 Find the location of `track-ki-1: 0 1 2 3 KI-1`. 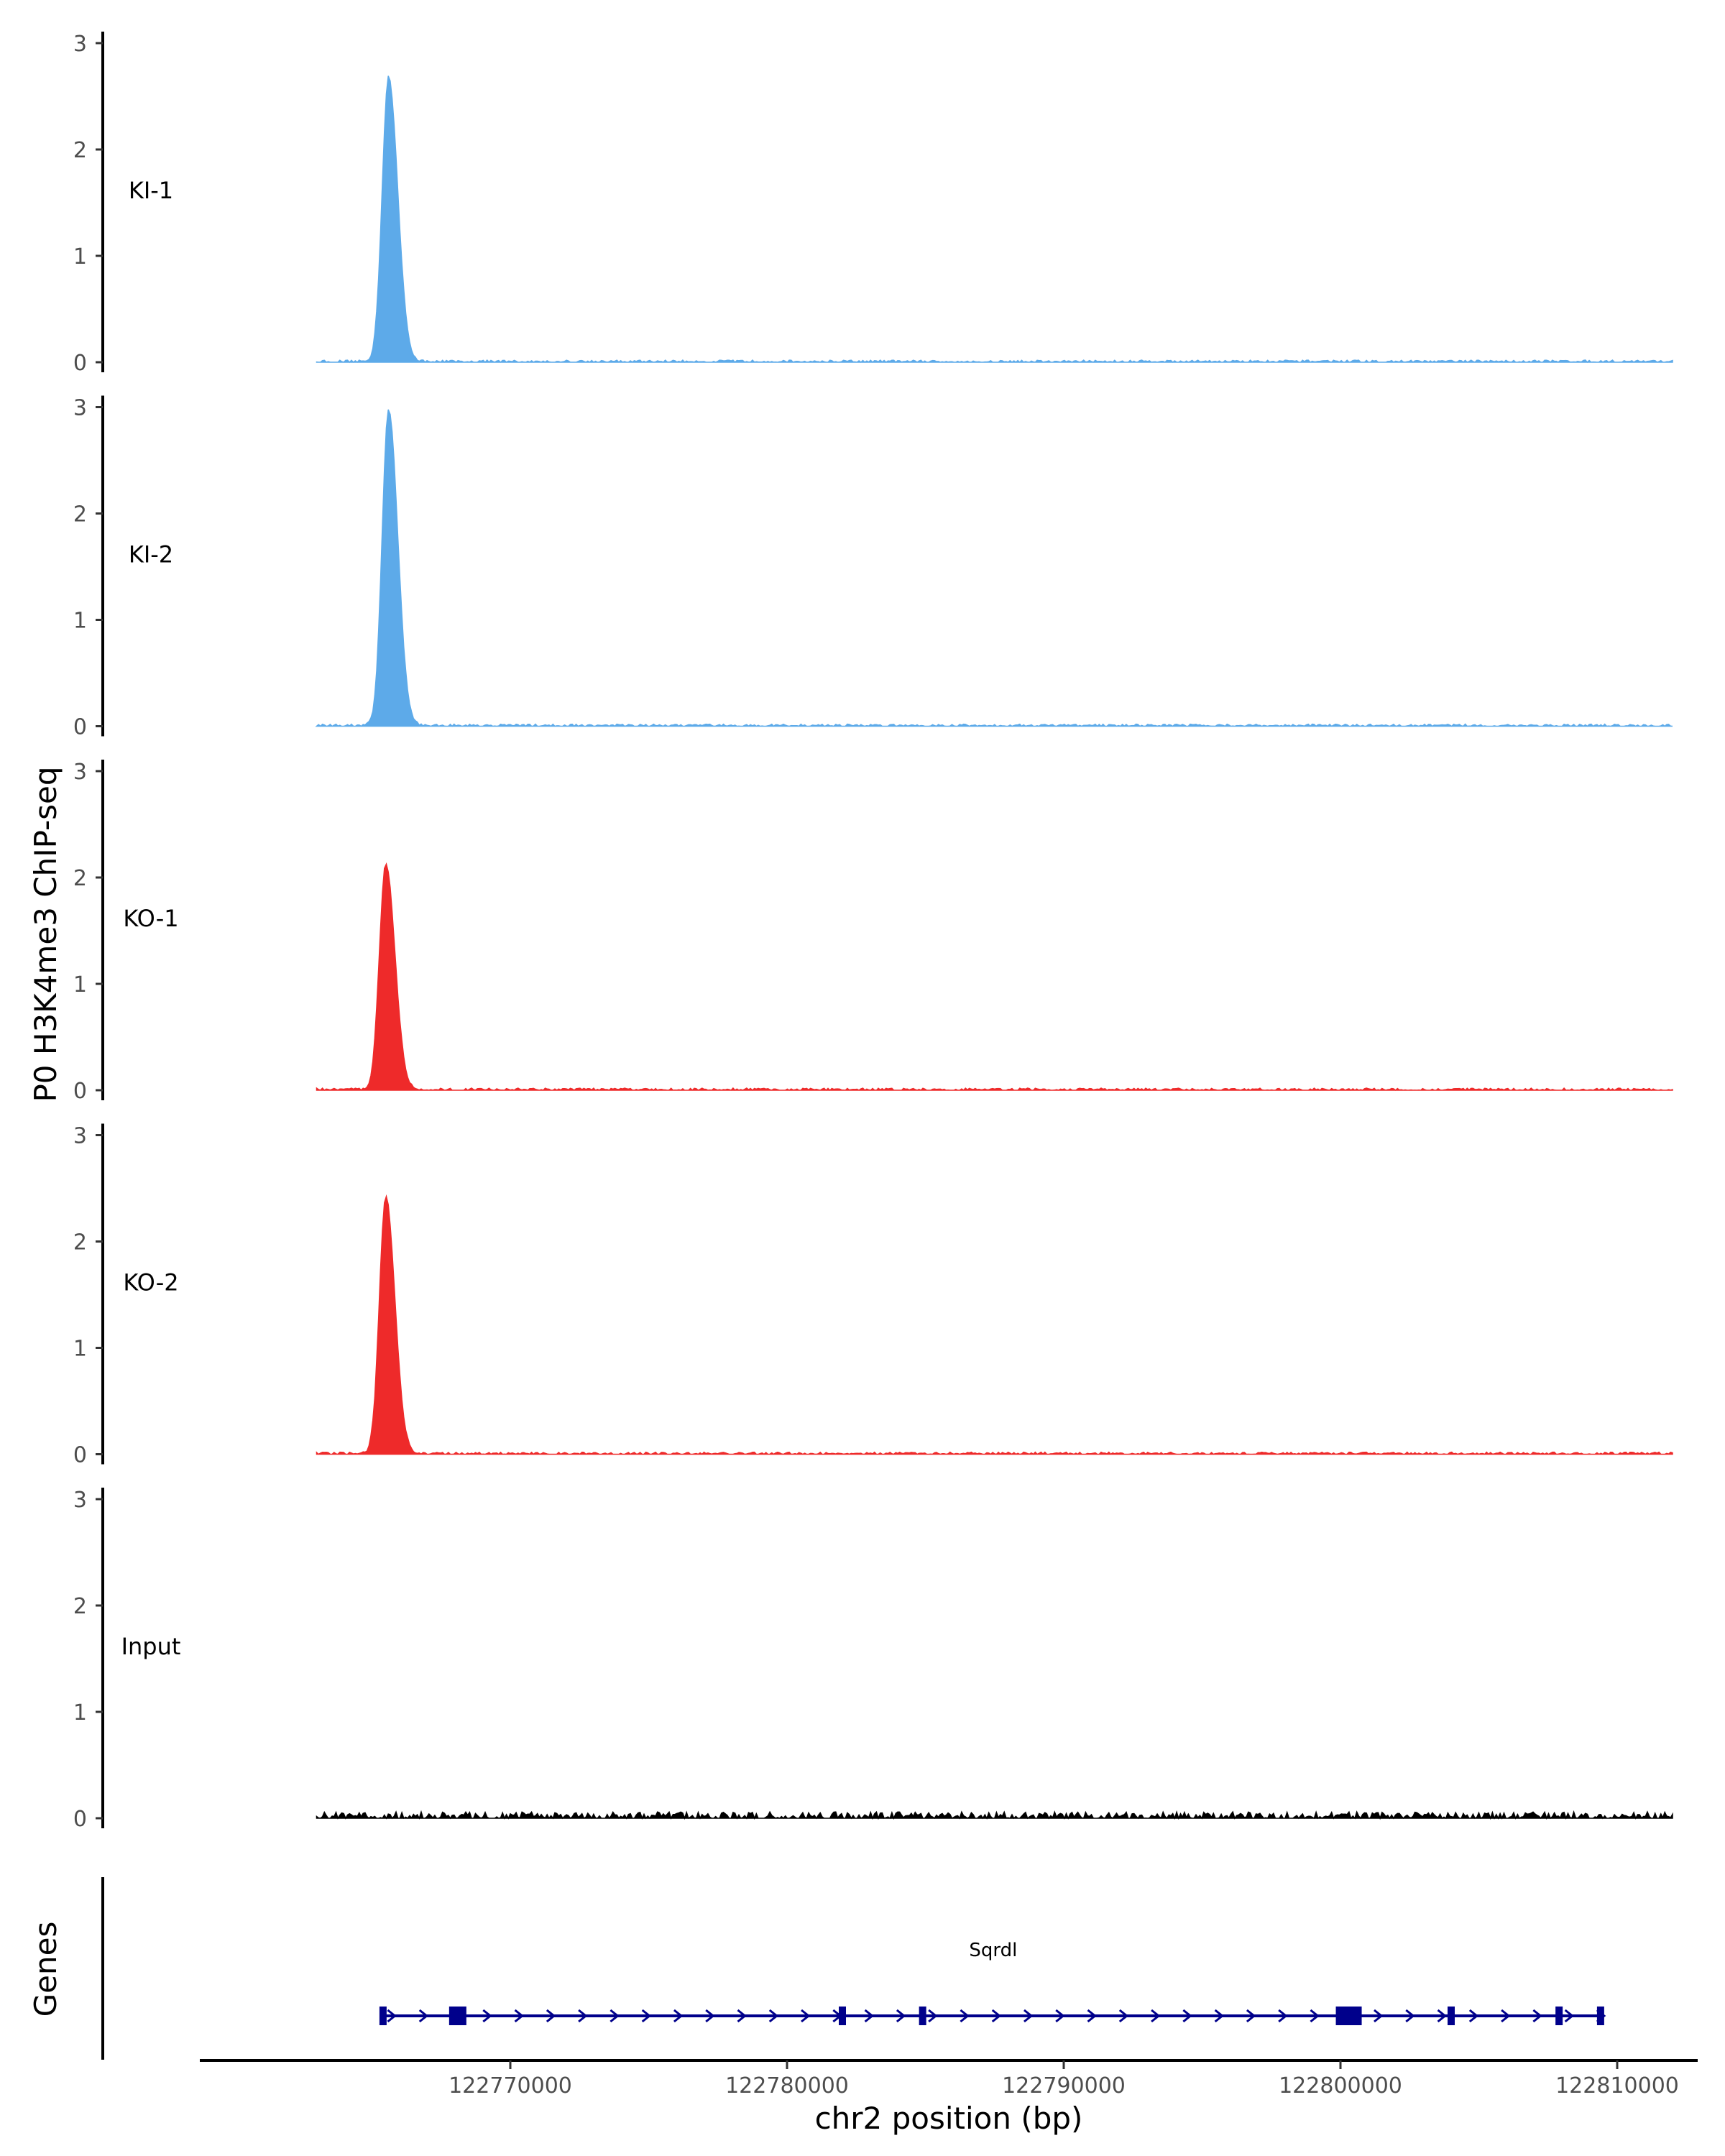

track-ki-1: 0 1 2 3 KI-1 is located at coordinates (873, 204).